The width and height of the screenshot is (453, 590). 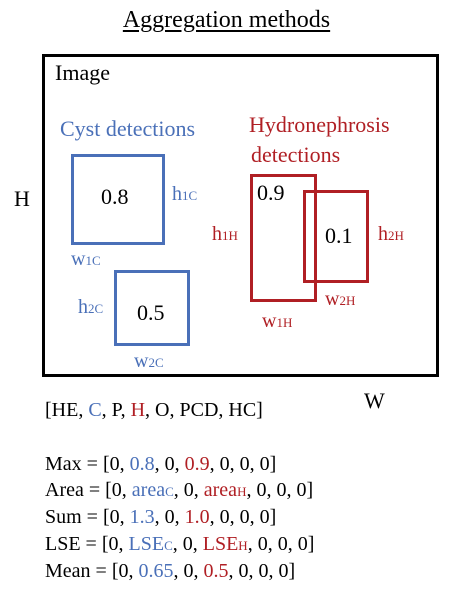 What do you see at coordinates (149, 361) in the screenshot?
I see `cyst-box-2-width-label: w2C` at bounding box center [149, 361].